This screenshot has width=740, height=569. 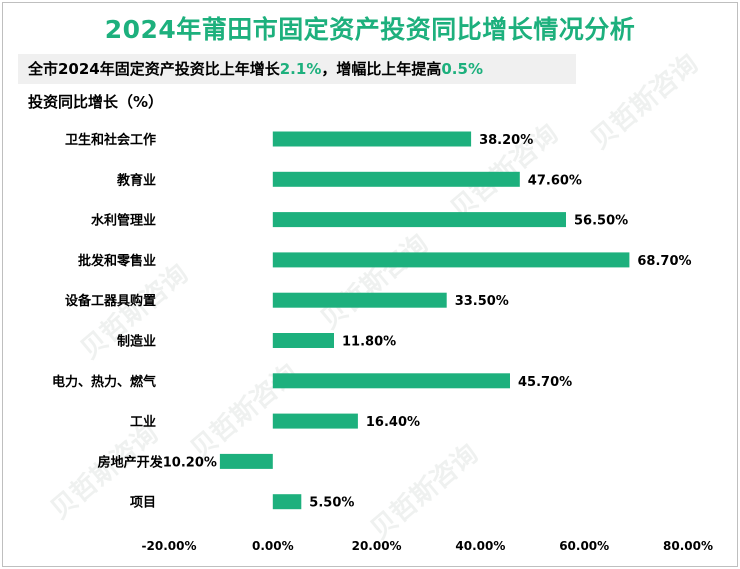 I want to click on value-label: 16.40%, so click(x=393, y=422).